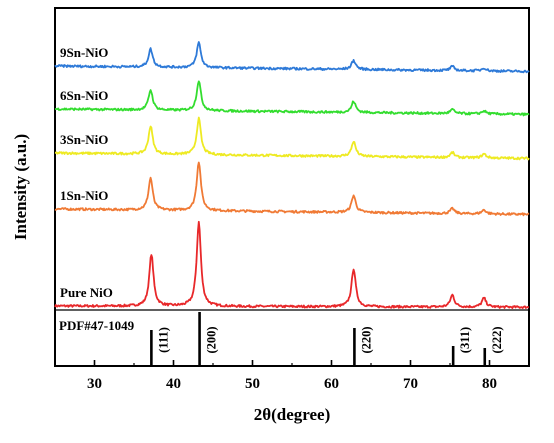  I want to click on reference-label: (222), so click(497, 339).